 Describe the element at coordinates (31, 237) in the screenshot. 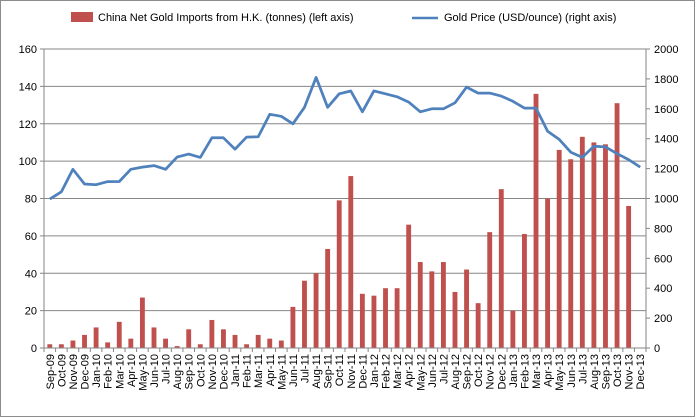

I see `left-axis-tick-label: 60` at that location.